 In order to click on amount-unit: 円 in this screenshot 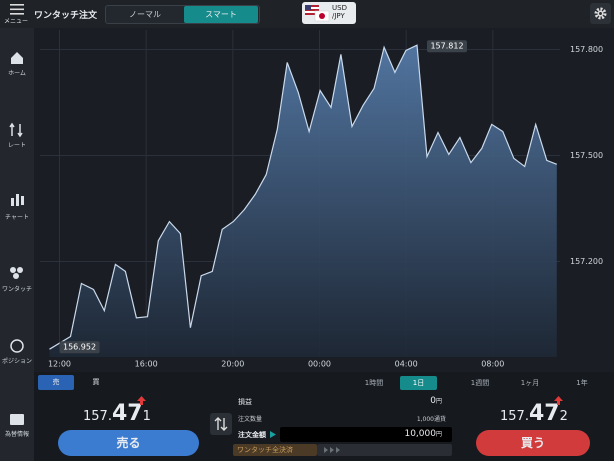, I will do `click(438, 434)`.